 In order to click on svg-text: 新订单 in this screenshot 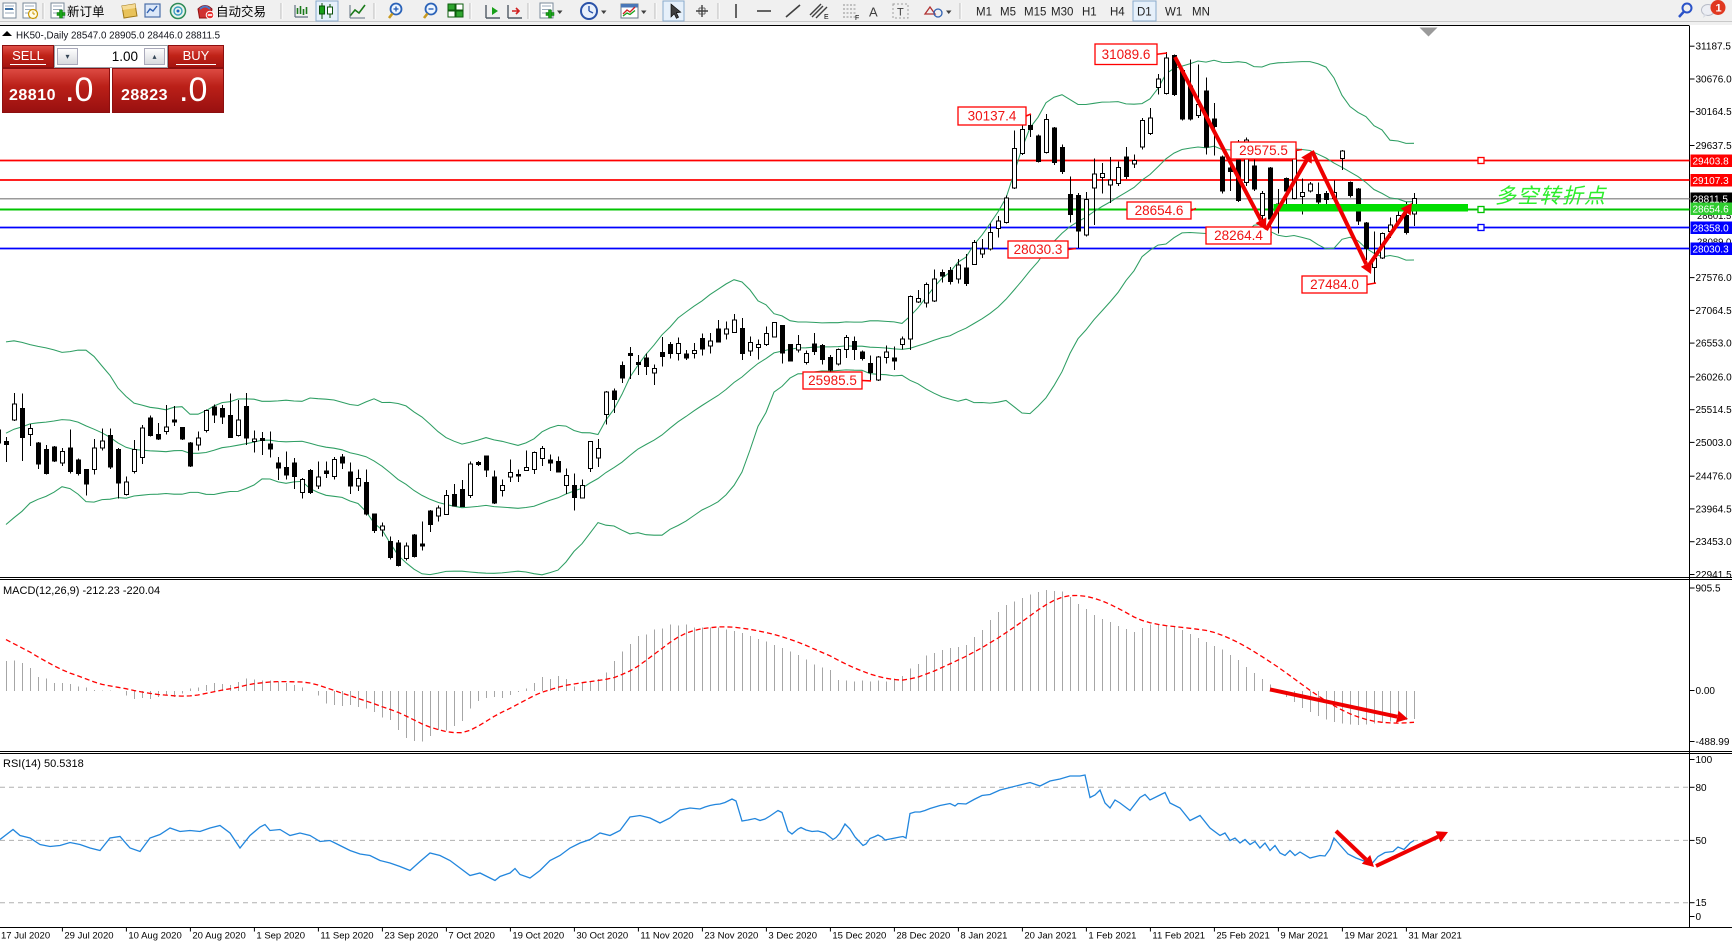, I will do `click(86, 11)`.